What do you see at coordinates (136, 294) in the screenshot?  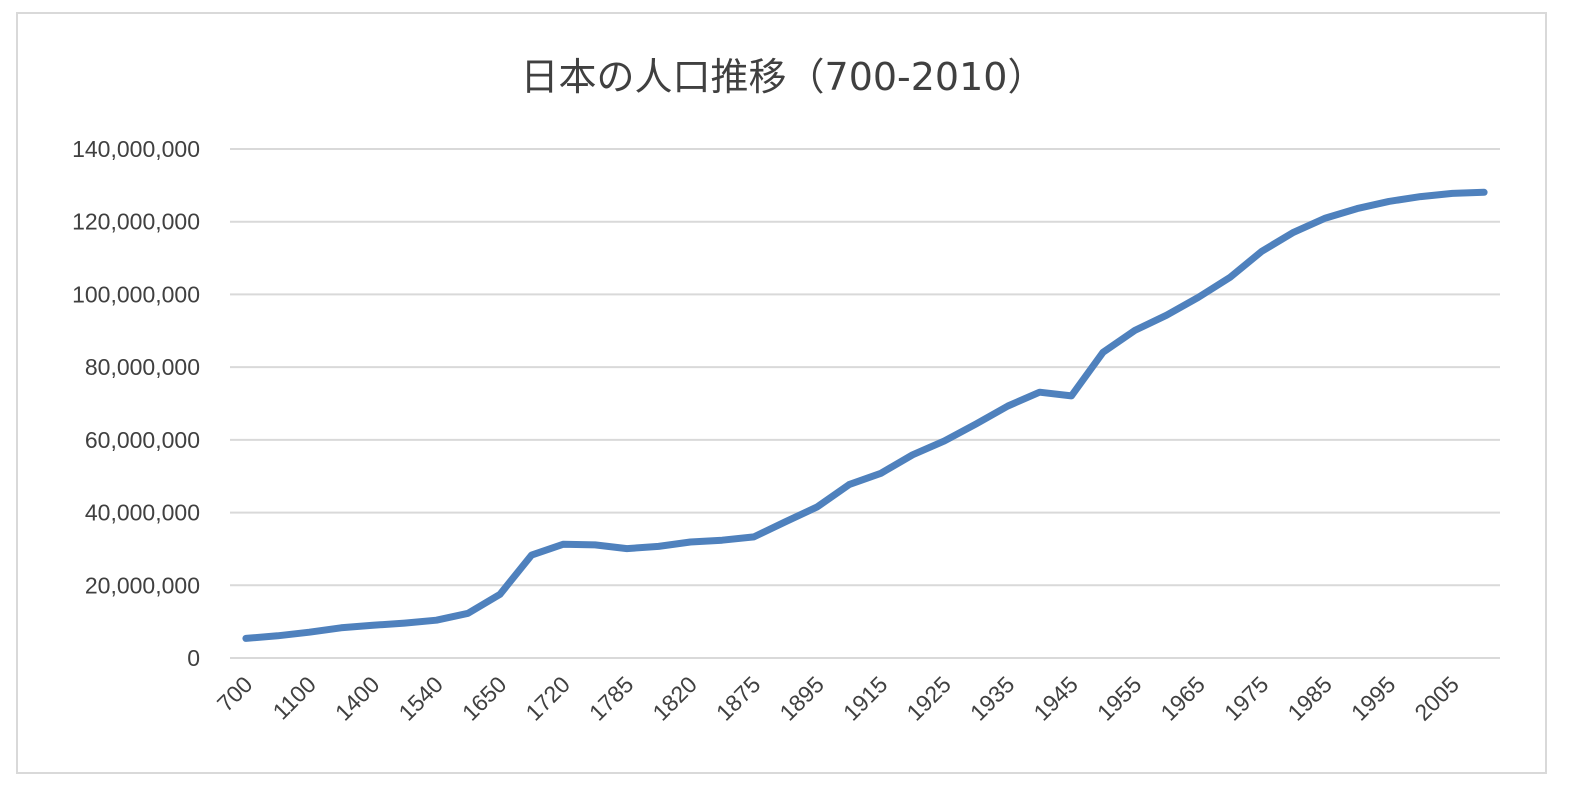 I see `y-tick-label: 100,000,000` at bounding box center [136, 294].